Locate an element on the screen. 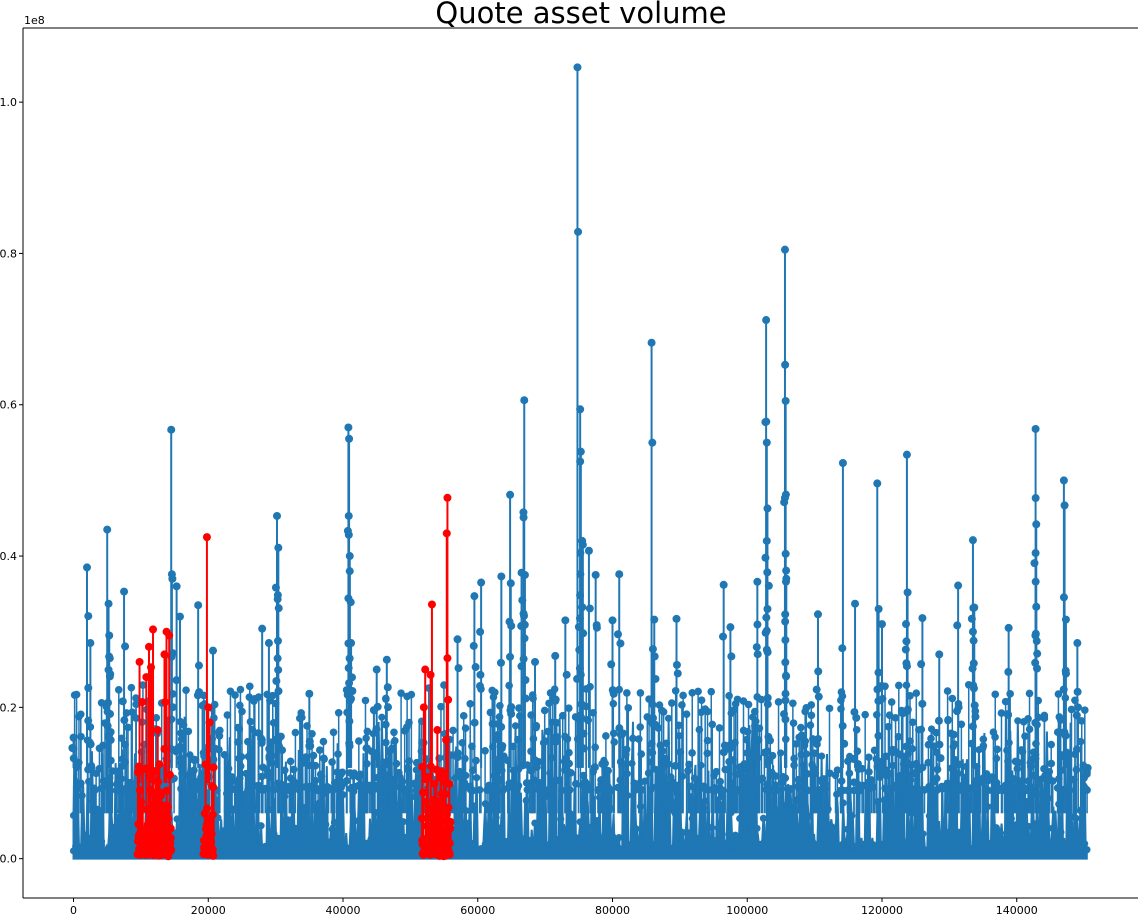  y-tick-label: 0.0 is located at coordinates (8, 859).